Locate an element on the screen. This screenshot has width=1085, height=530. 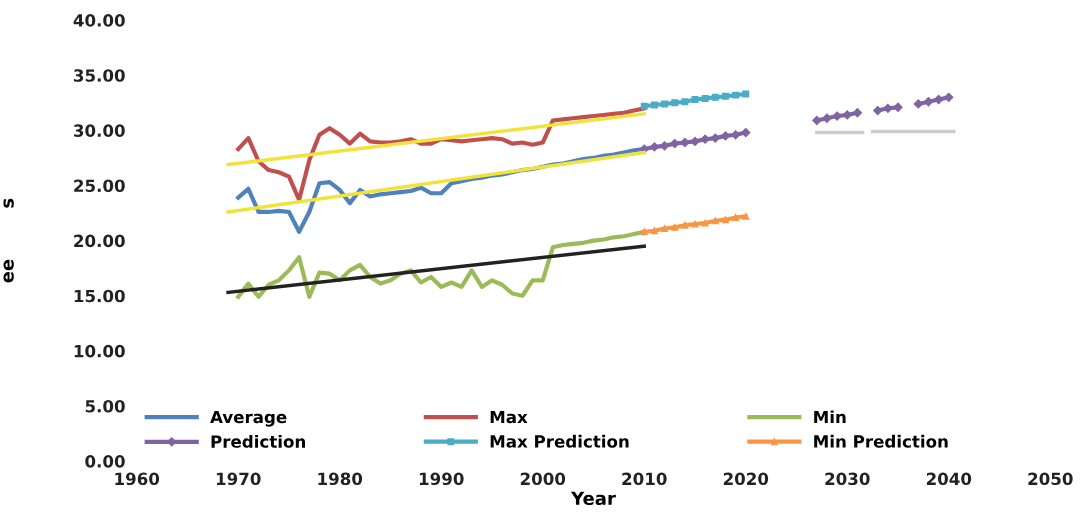
x-tick-label: 2000 is located at coordinates (543, 479).